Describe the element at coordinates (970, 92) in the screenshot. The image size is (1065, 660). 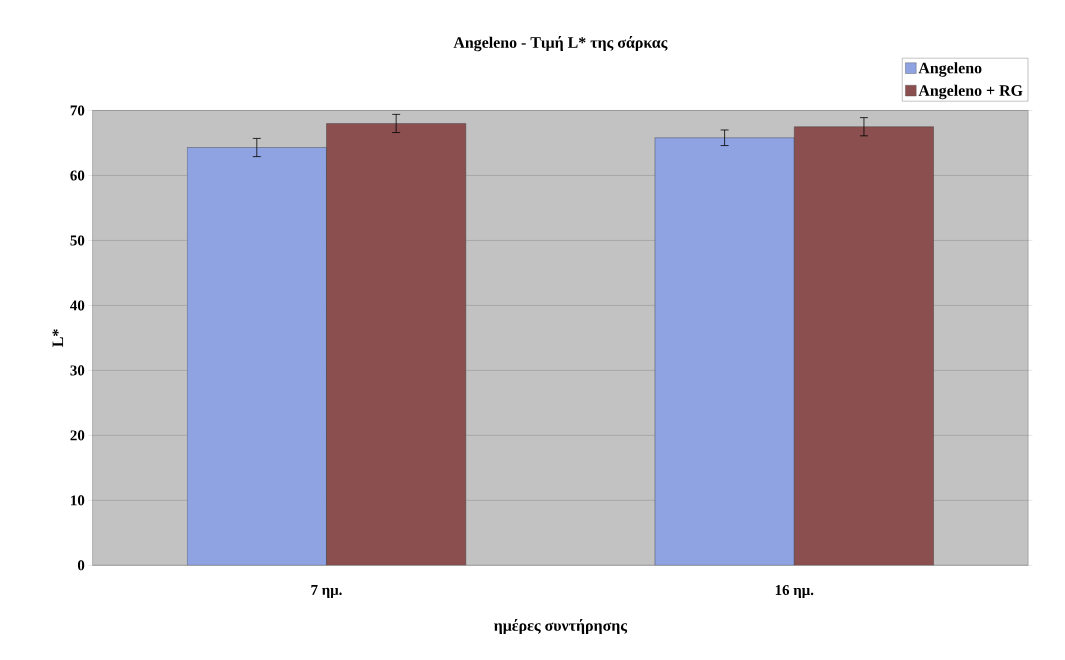
I see `legend-label: Angeleno + RG` at that location.